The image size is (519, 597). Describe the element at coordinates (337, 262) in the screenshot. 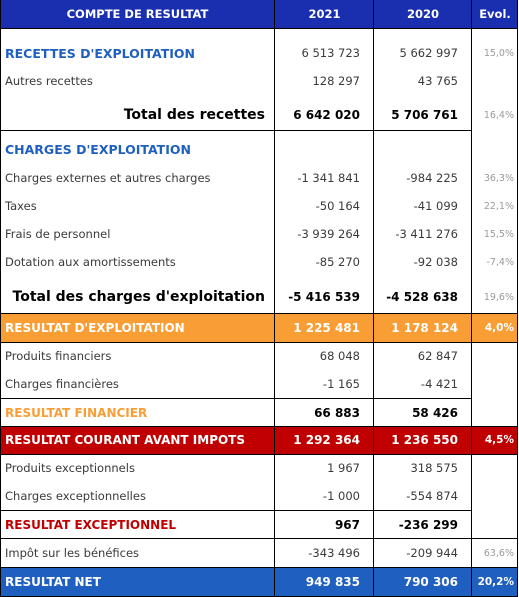

I see `charges-item-2021: -85 270` at that location.